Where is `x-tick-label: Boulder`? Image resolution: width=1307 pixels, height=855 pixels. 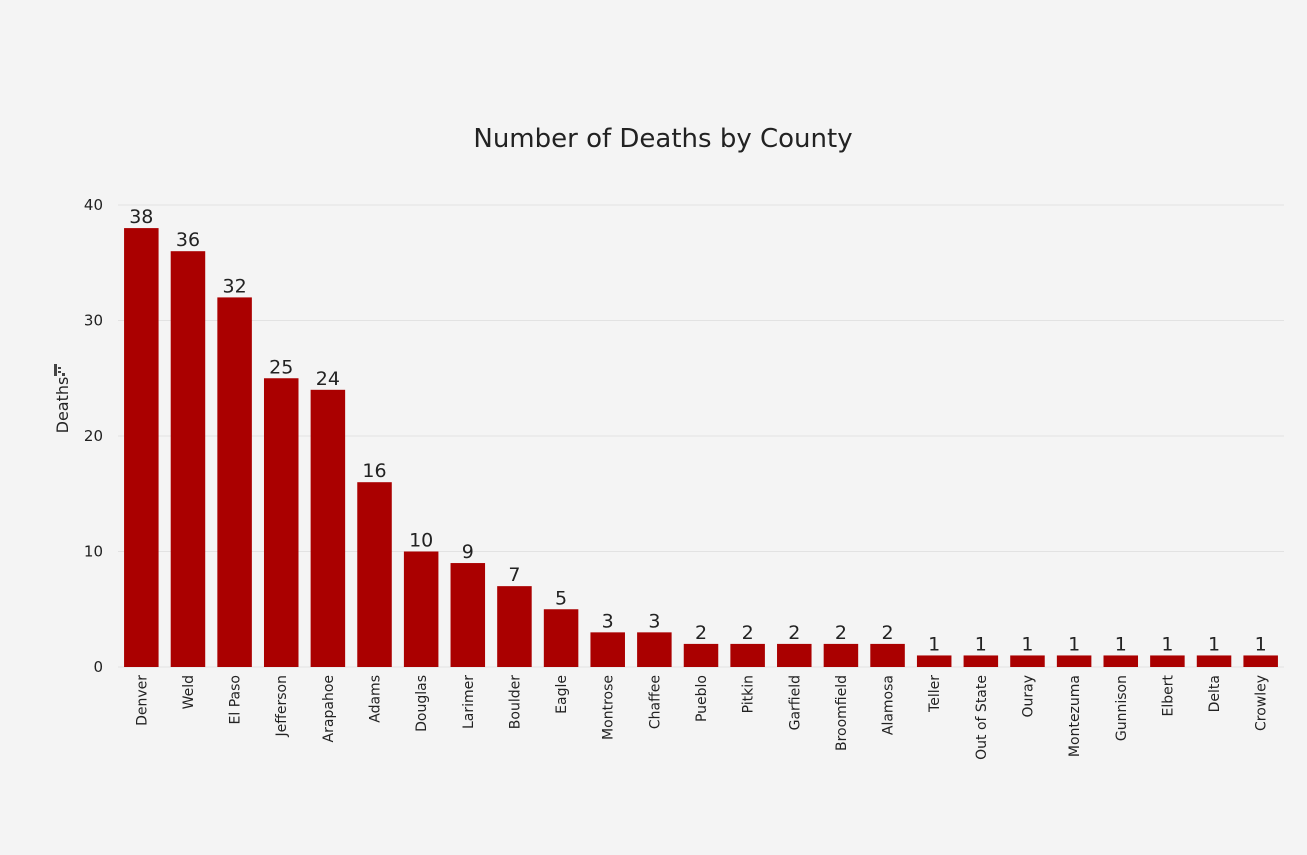
x-tick-label: Boulder is located at coordinates (515, 702).